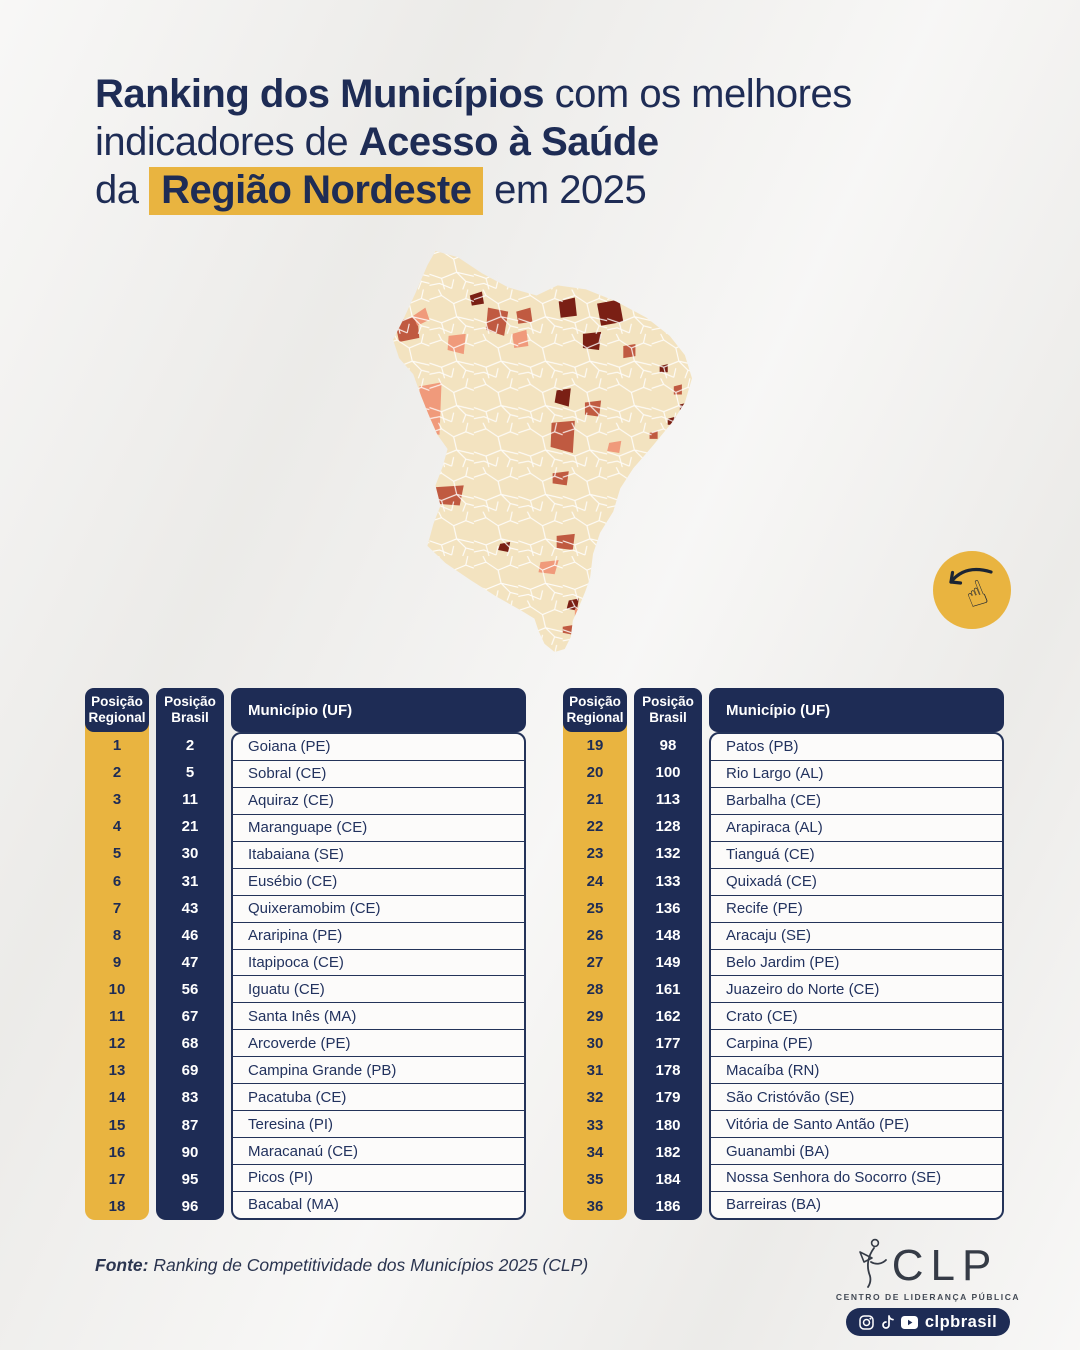 This screenshot has height=1350, width=1080. I want to click on brasil-rank: 95, so click(190, 1179).